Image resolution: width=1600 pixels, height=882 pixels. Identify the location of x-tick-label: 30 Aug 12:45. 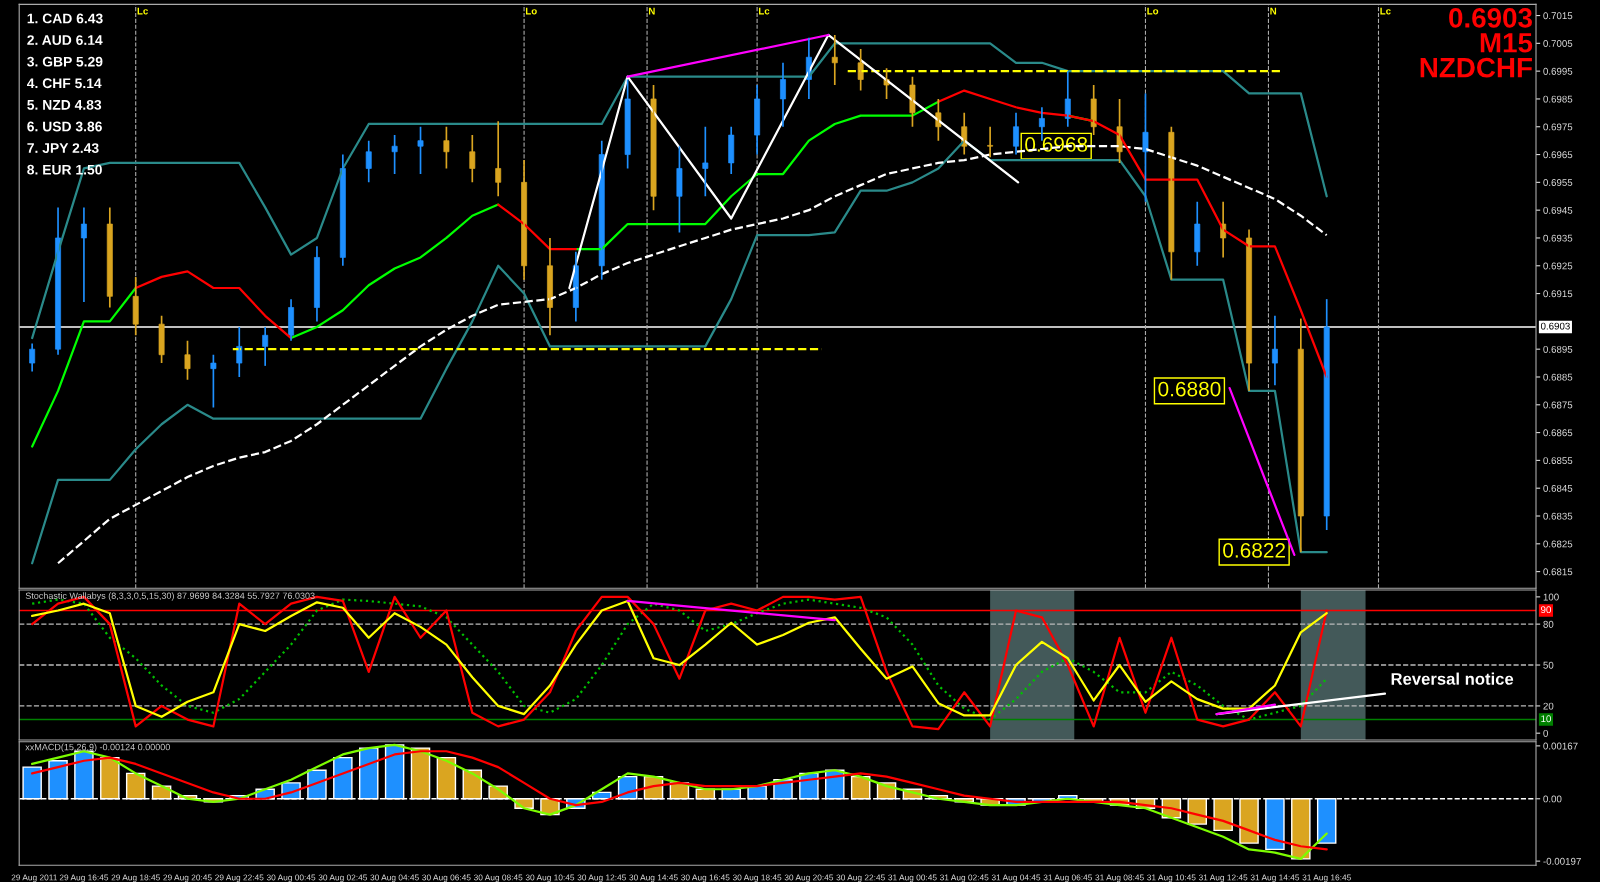
(601, 878).